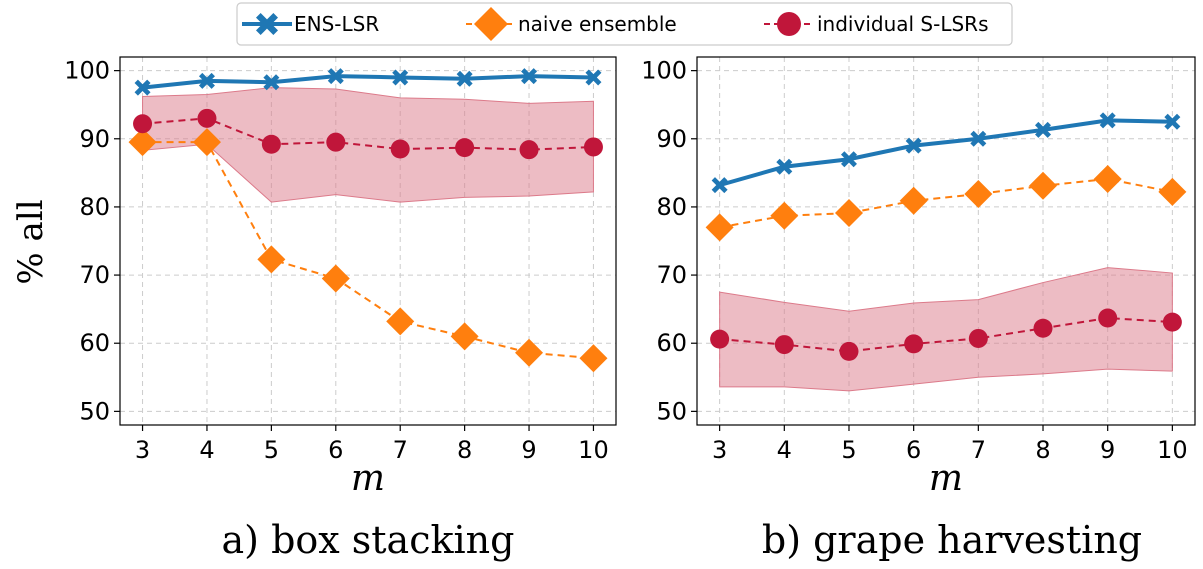 The width and height of the screenshot is (1203, 569). Describe the element at coordinates (491, 24) in the screenshot. I see `legend-naive-marker` at that location.